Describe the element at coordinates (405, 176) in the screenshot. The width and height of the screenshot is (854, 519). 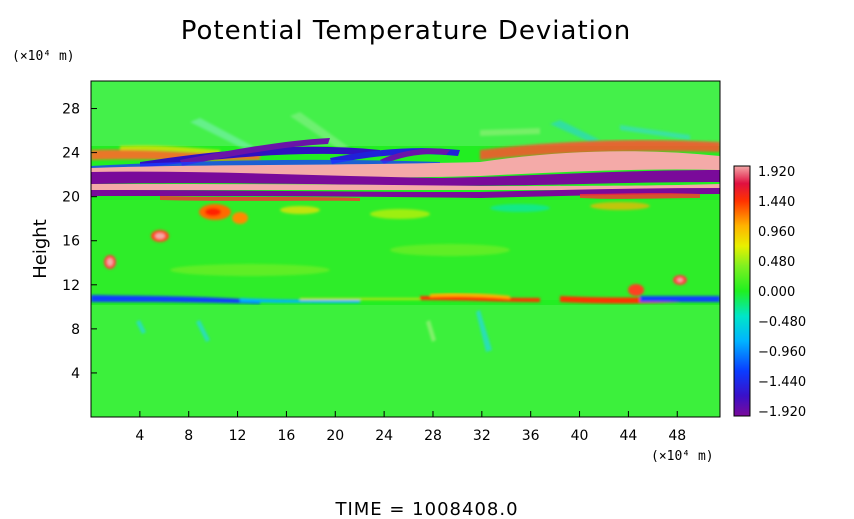
I see `jet-bands` at that location.